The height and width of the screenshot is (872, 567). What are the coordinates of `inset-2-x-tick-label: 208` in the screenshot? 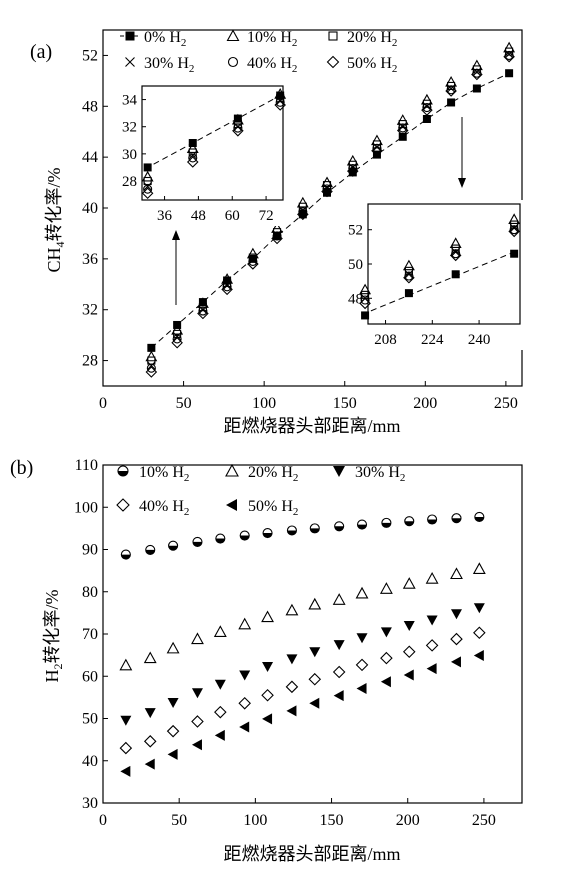 It's located at (385, 340).